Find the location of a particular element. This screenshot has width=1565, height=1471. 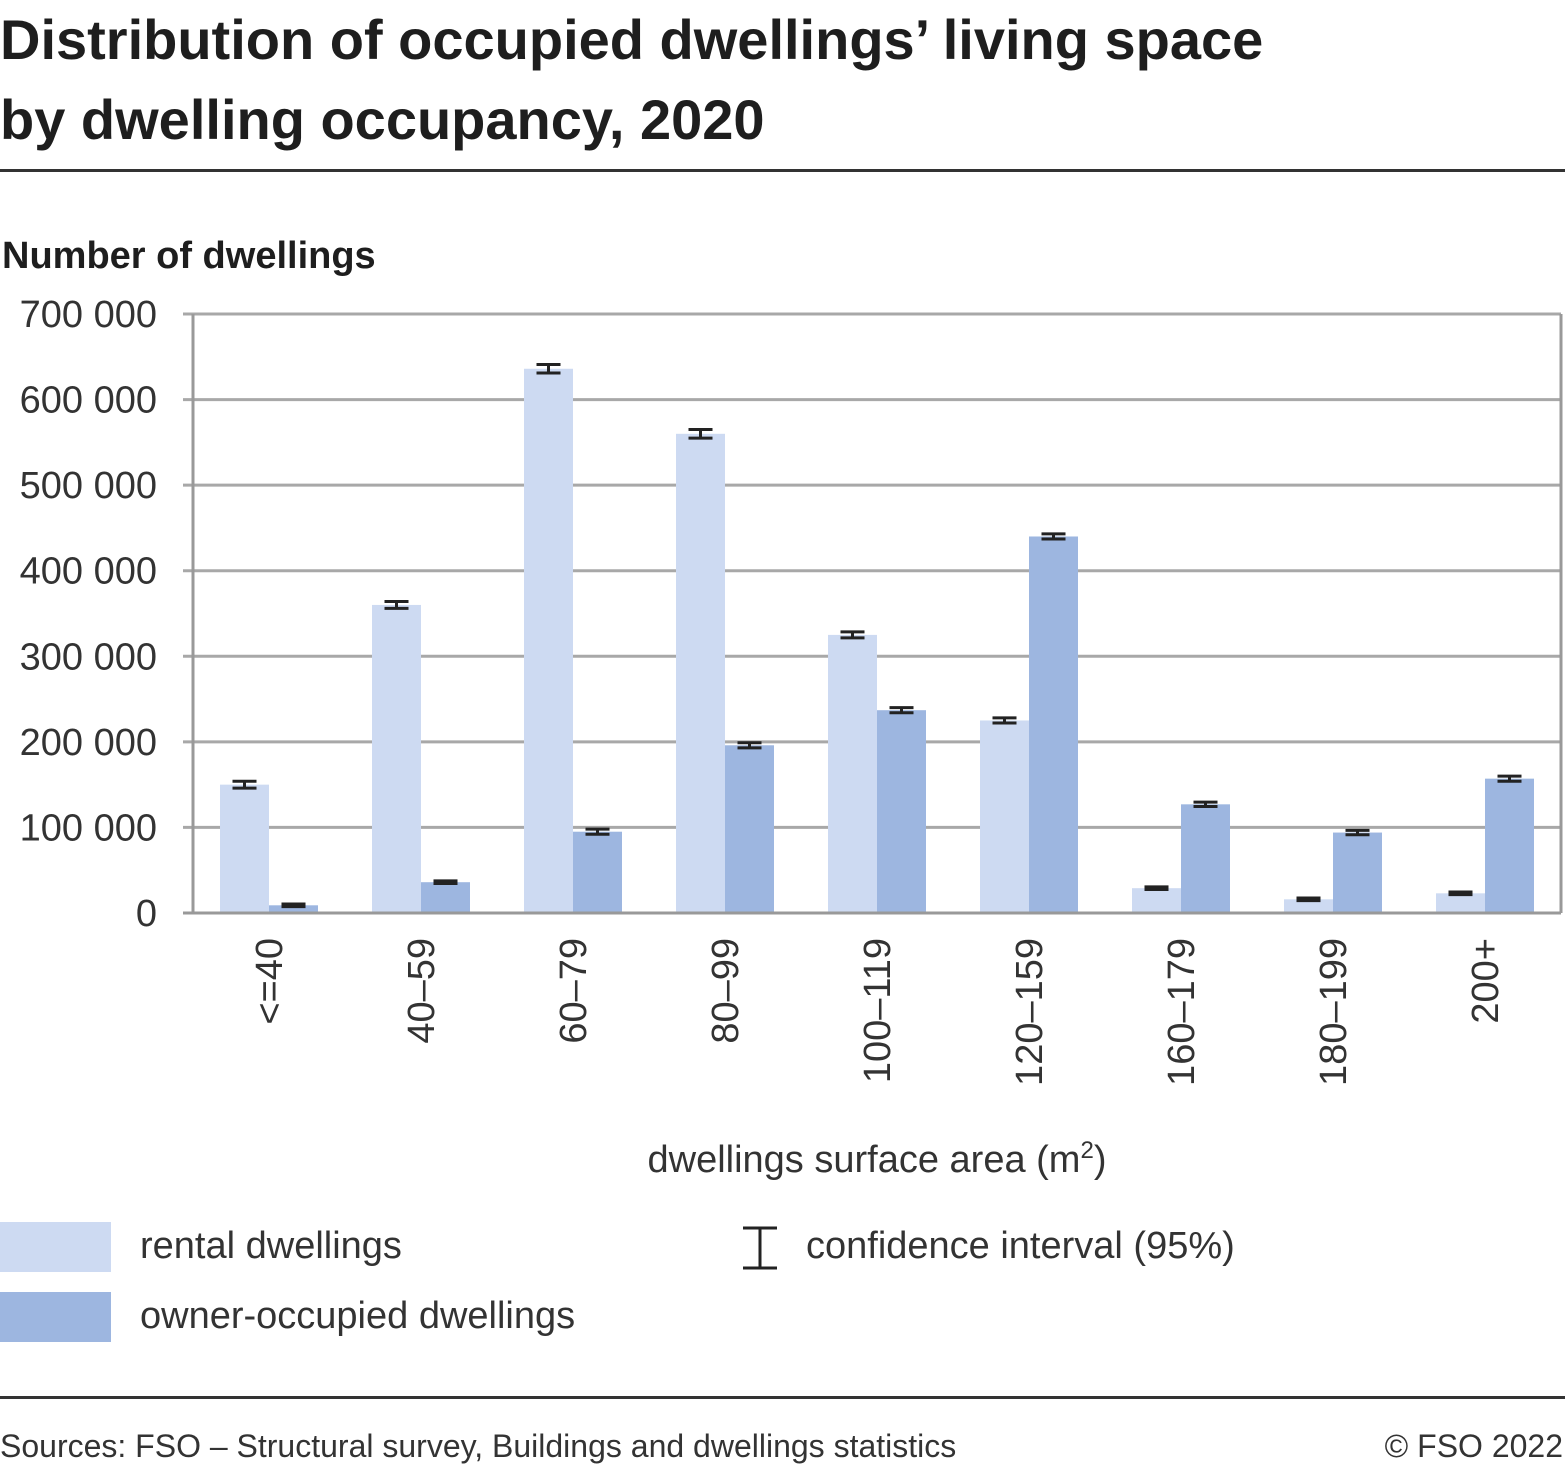

copyright: © FSO 2022 is located at coordinates (1473, 1446).